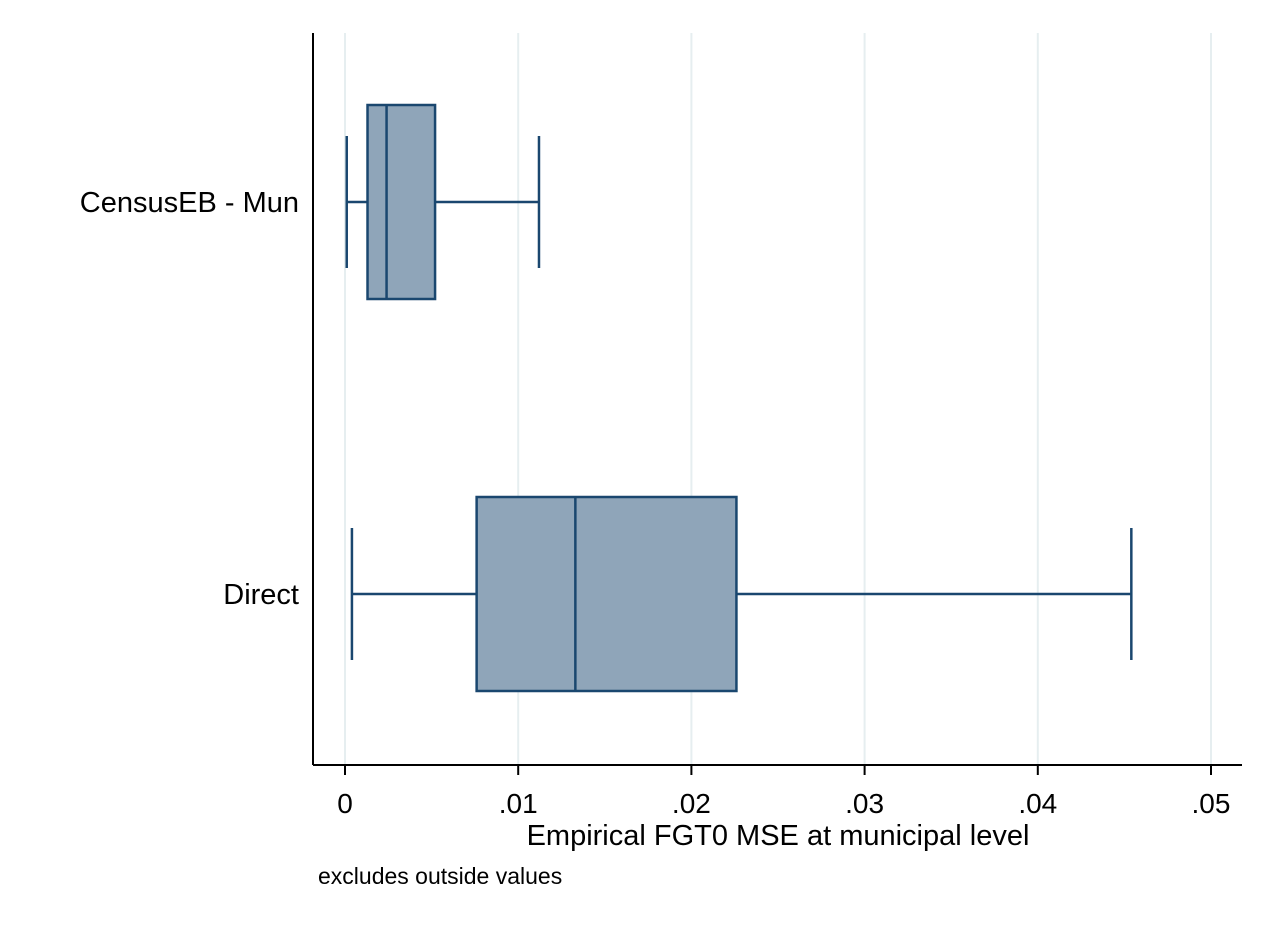 This screenshot has width=1276, height=928. What do you see at coordinates (1037, 803) in the screenshot?
I see `x-tick-label: .04` at bounding box center [1037, 803].